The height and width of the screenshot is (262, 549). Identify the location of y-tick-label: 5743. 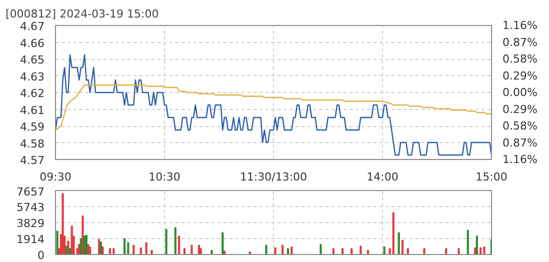
(30, 207).